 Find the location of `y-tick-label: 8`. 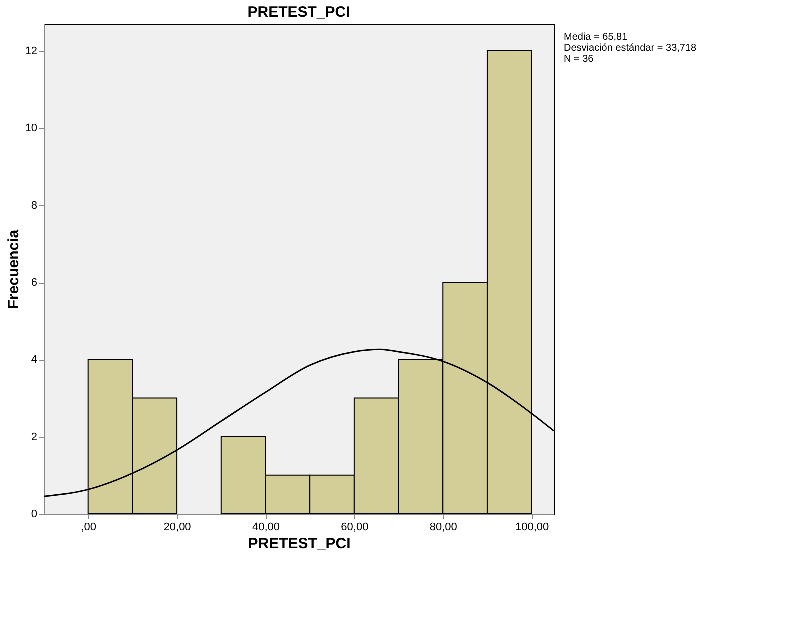

y-tick-label: 8 is located at coordinates (34, 206).